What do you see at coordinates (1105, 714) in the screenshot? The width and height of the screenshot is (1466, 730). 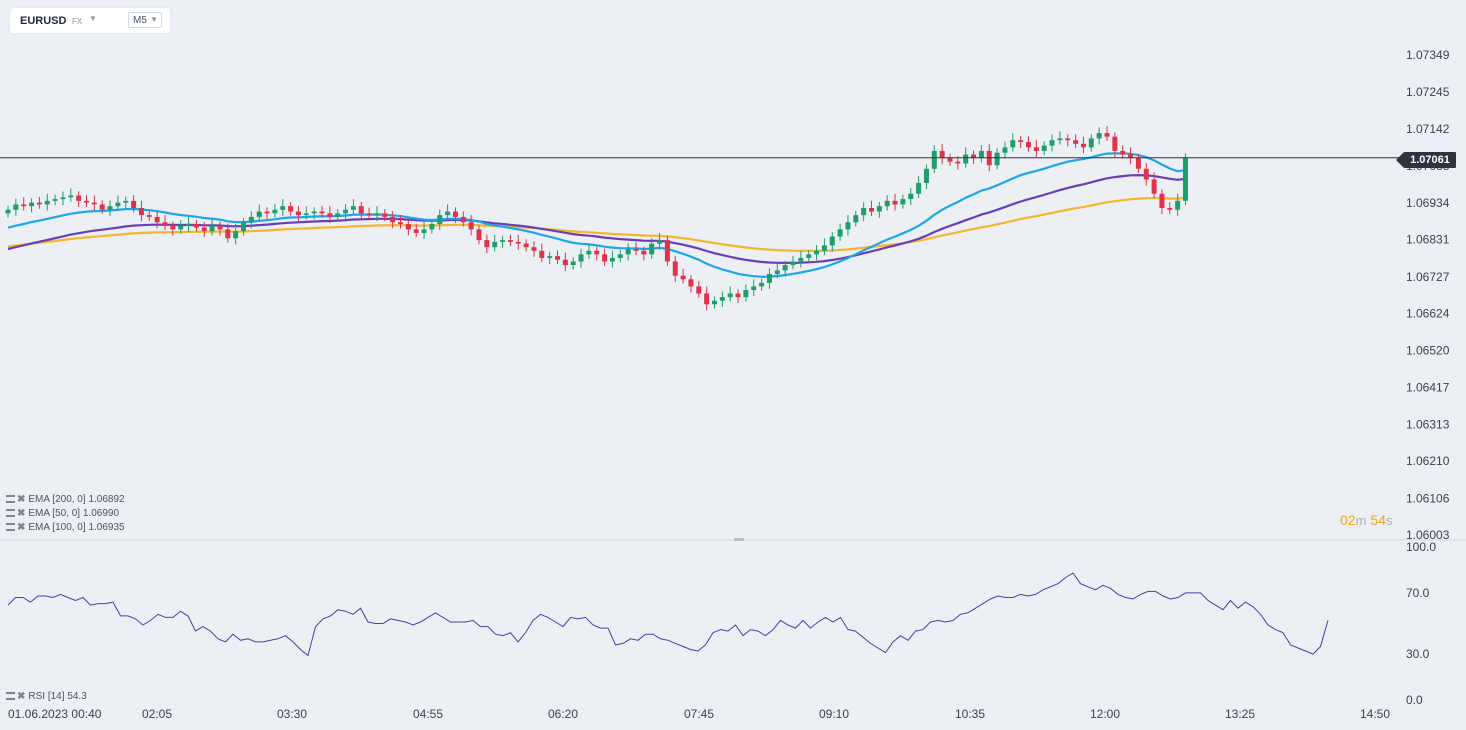 I see `time-tick-label: 12:00` at bounding box center [1105, 714].